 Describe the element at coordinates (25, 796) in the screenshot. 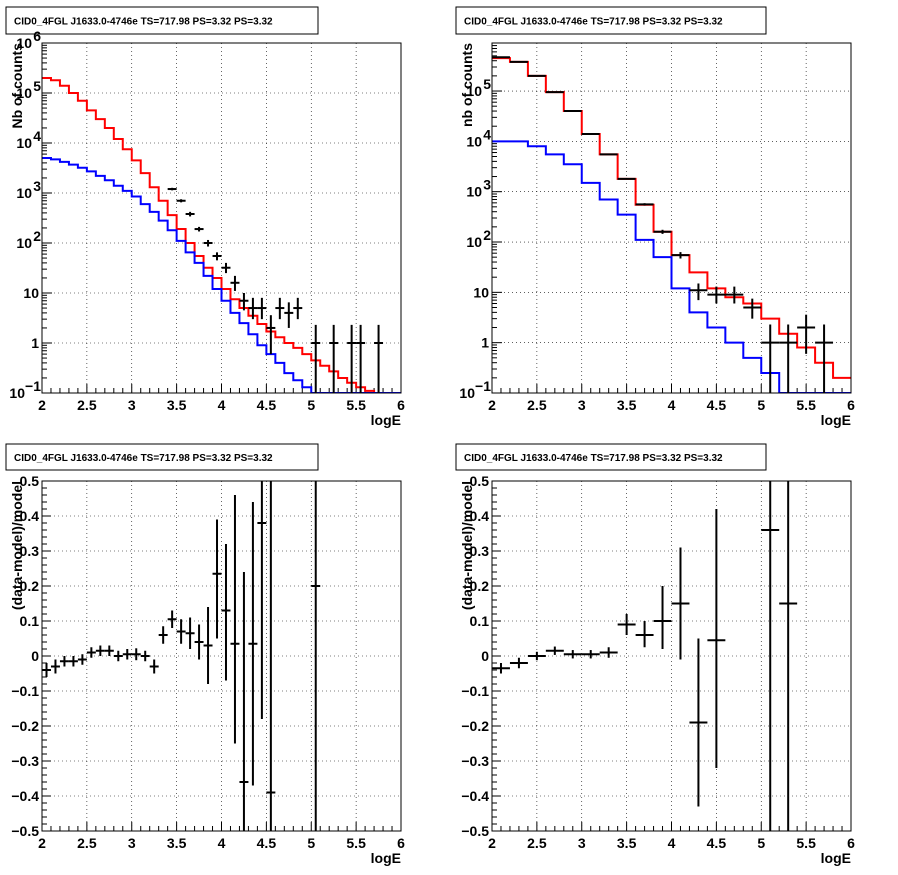

I see `y-tick-label: −0.4` at that location.